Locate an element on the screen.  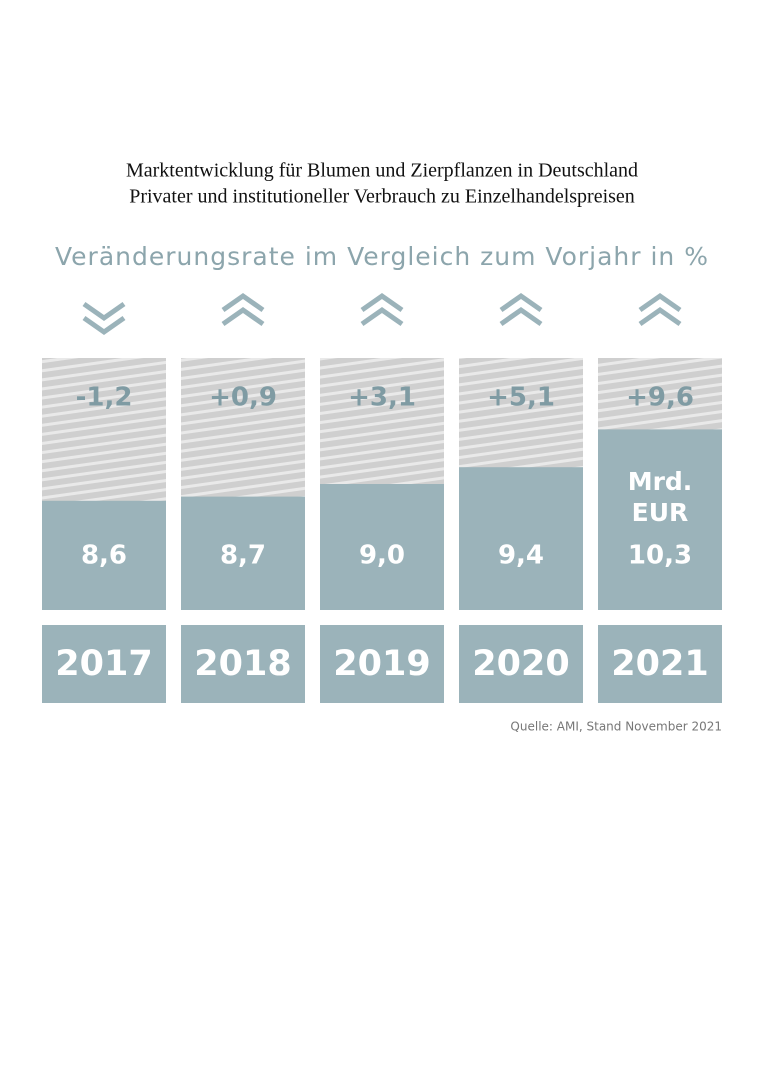
source: Quelle: AMI, Stand November 2021 is located at coordinates (616, 727).